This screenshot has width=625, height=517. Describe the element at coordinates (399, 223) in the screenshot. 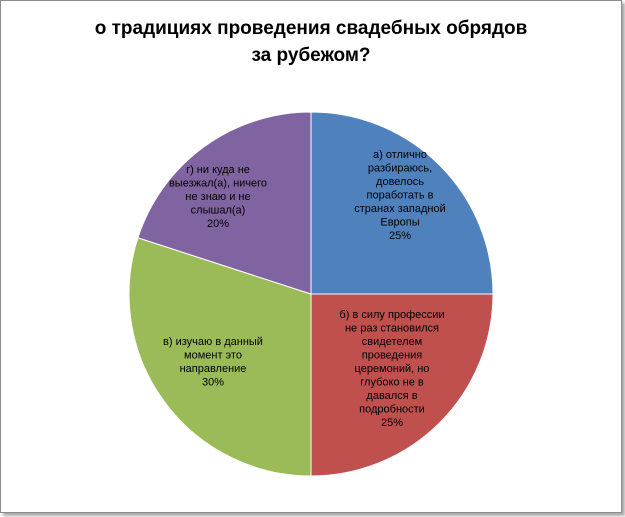

I see `slice-label-line: Европы` at that location.